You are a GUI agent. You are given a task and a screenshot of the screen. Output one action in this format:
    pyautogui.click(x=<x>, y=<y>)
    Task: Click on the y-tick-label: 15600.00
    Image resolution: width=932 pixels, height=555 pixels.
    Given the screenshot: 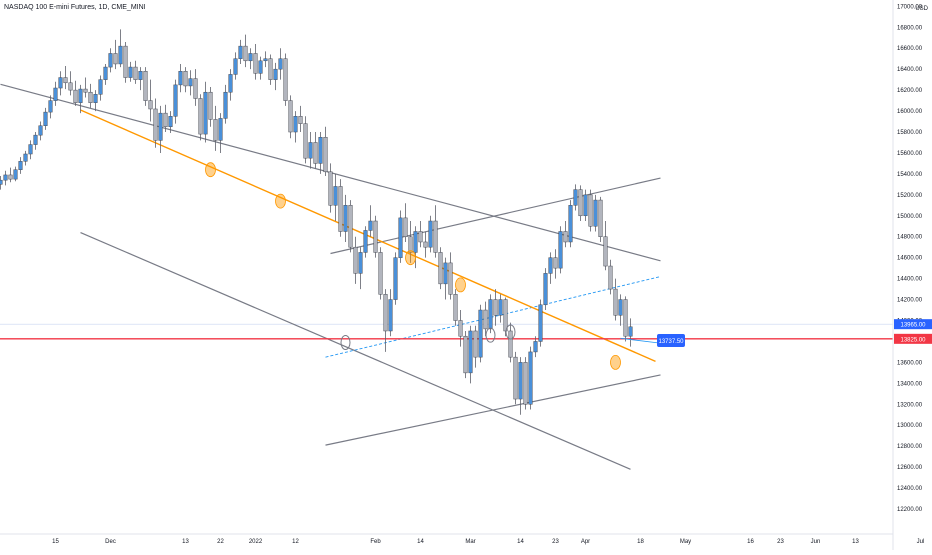 What is the action you would take?
    pyautogui.click(x=910, y=154)
    